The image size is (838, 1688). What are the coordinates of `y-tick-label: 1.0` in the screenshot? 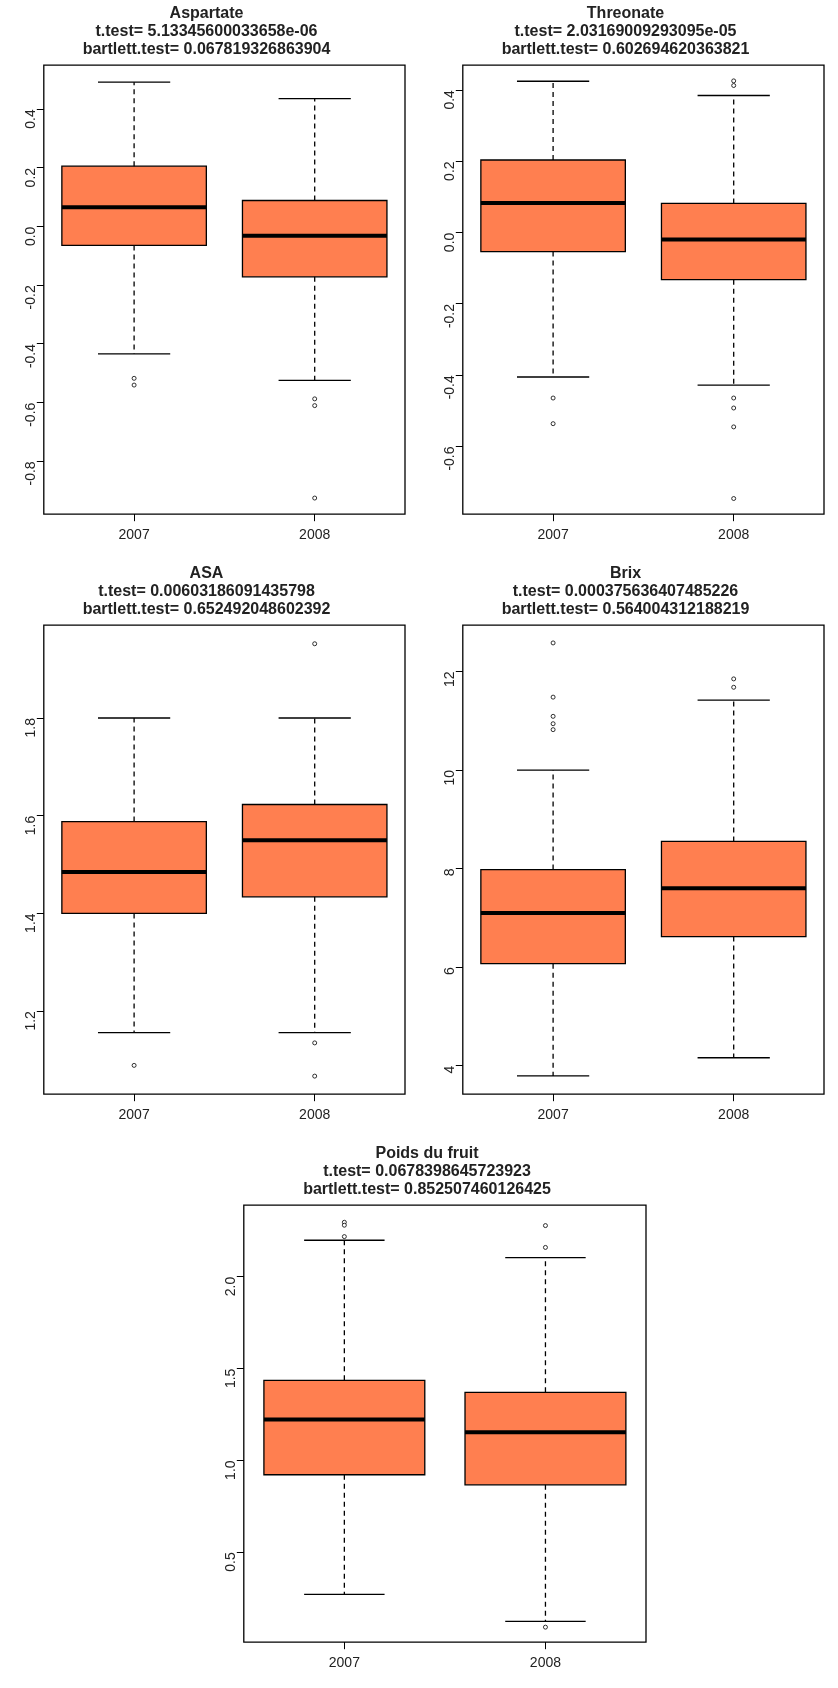 It's located at (229, 1470).